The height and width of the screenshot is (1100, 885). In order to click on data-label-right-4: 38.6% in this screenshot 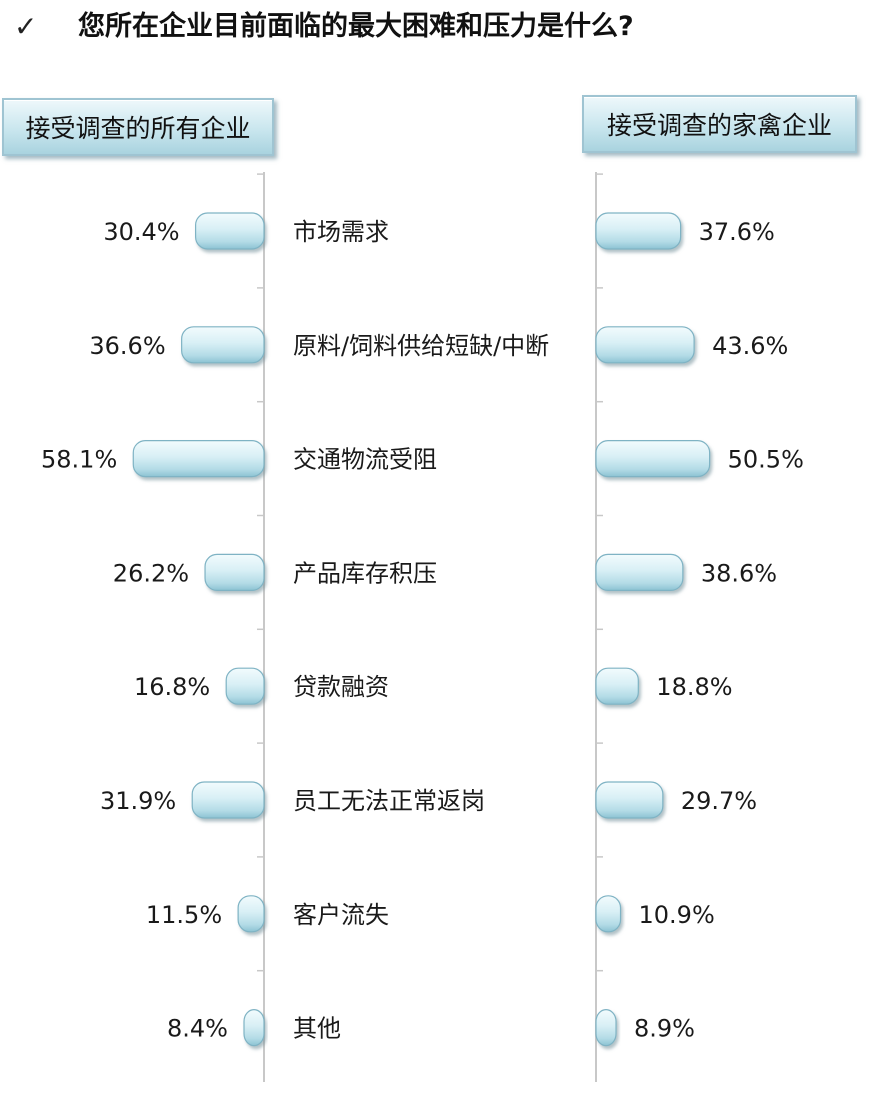, I will do `click(739, 573)`.